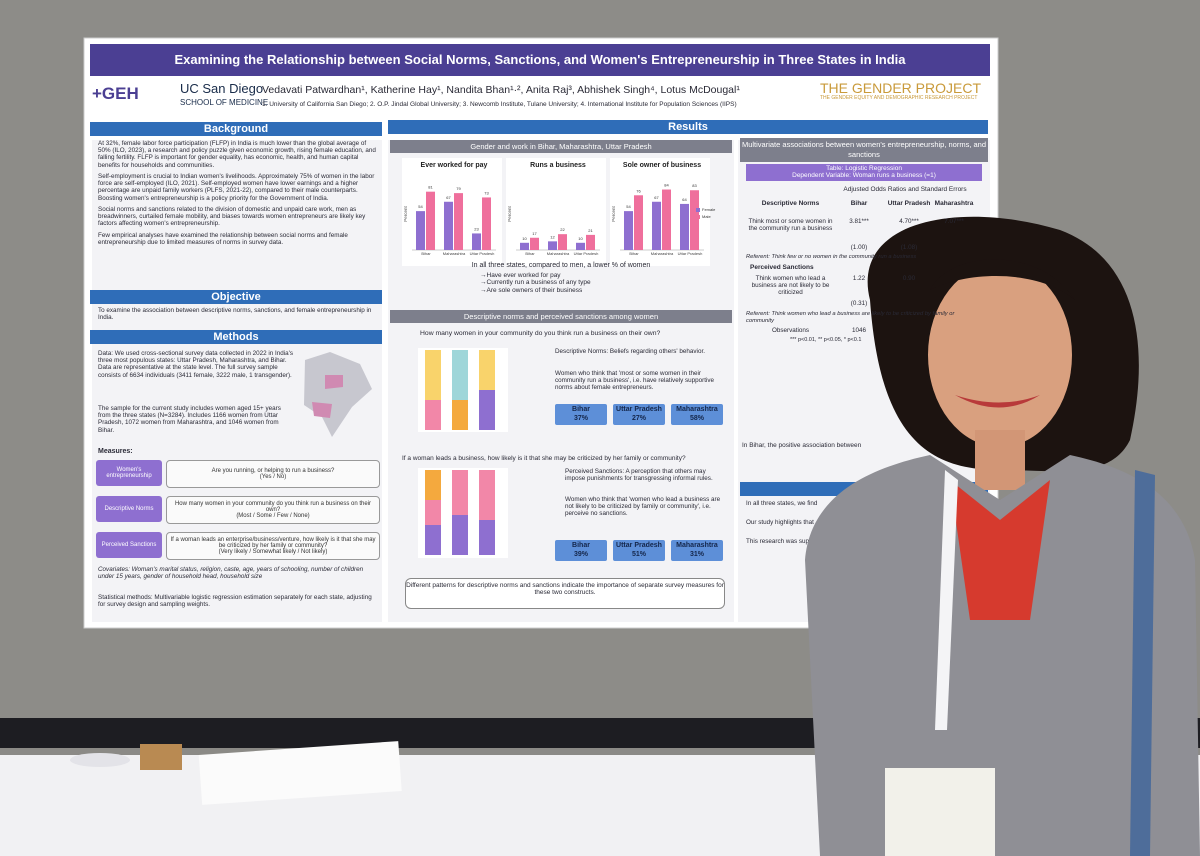 This screenshot has width=1200, height=856. Describe the element at coordinates (486, 192) in the screenshot. I see `value-label: 73` at that location.